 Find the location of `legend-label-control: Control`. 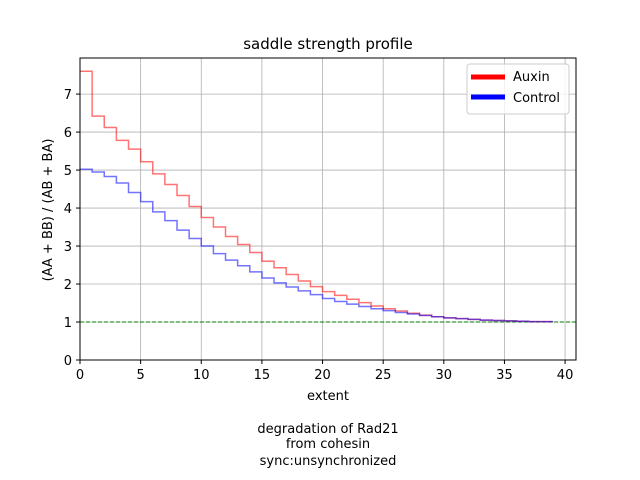

legend-label-control: Control is located at coordinates (536, 98).